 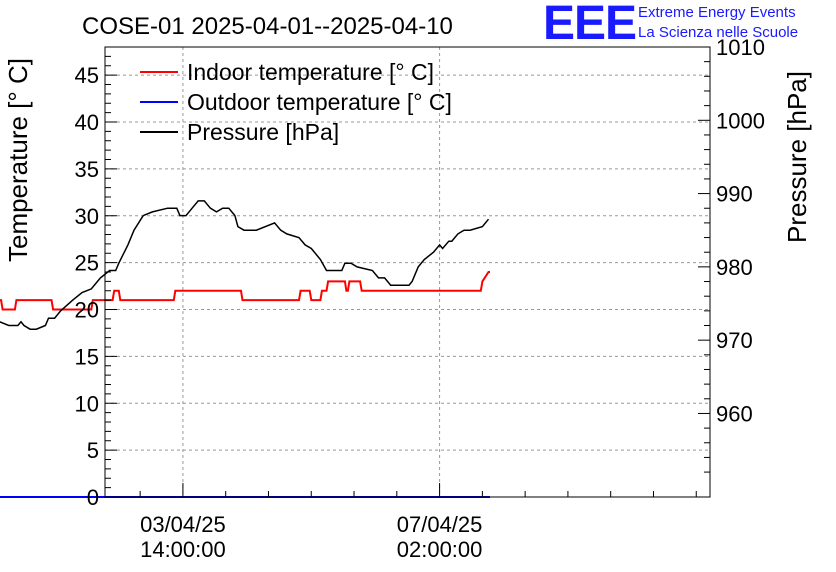 I want to click on y-tick-label: 40, so click(x=87, y=122).